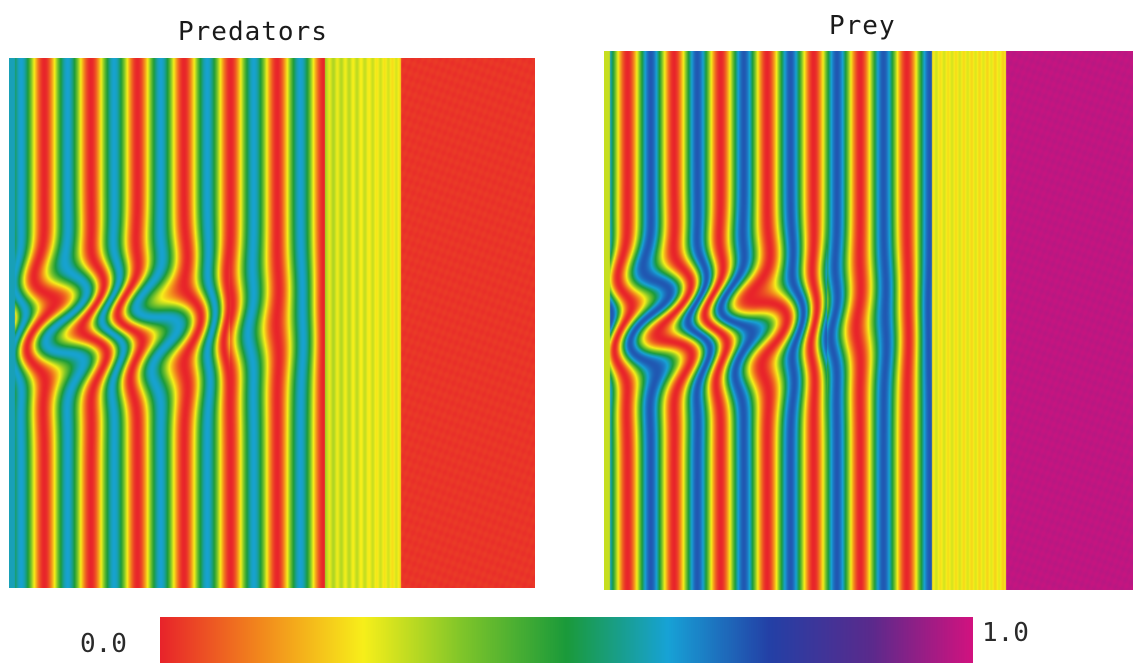 Image resolution: width=1133 pixels, height=668 pixels. What do you see at coordinates (1005, 633) in the screenshot?
I see `colorbar-max-label: 1.0` at bounding box center [1005, 633].